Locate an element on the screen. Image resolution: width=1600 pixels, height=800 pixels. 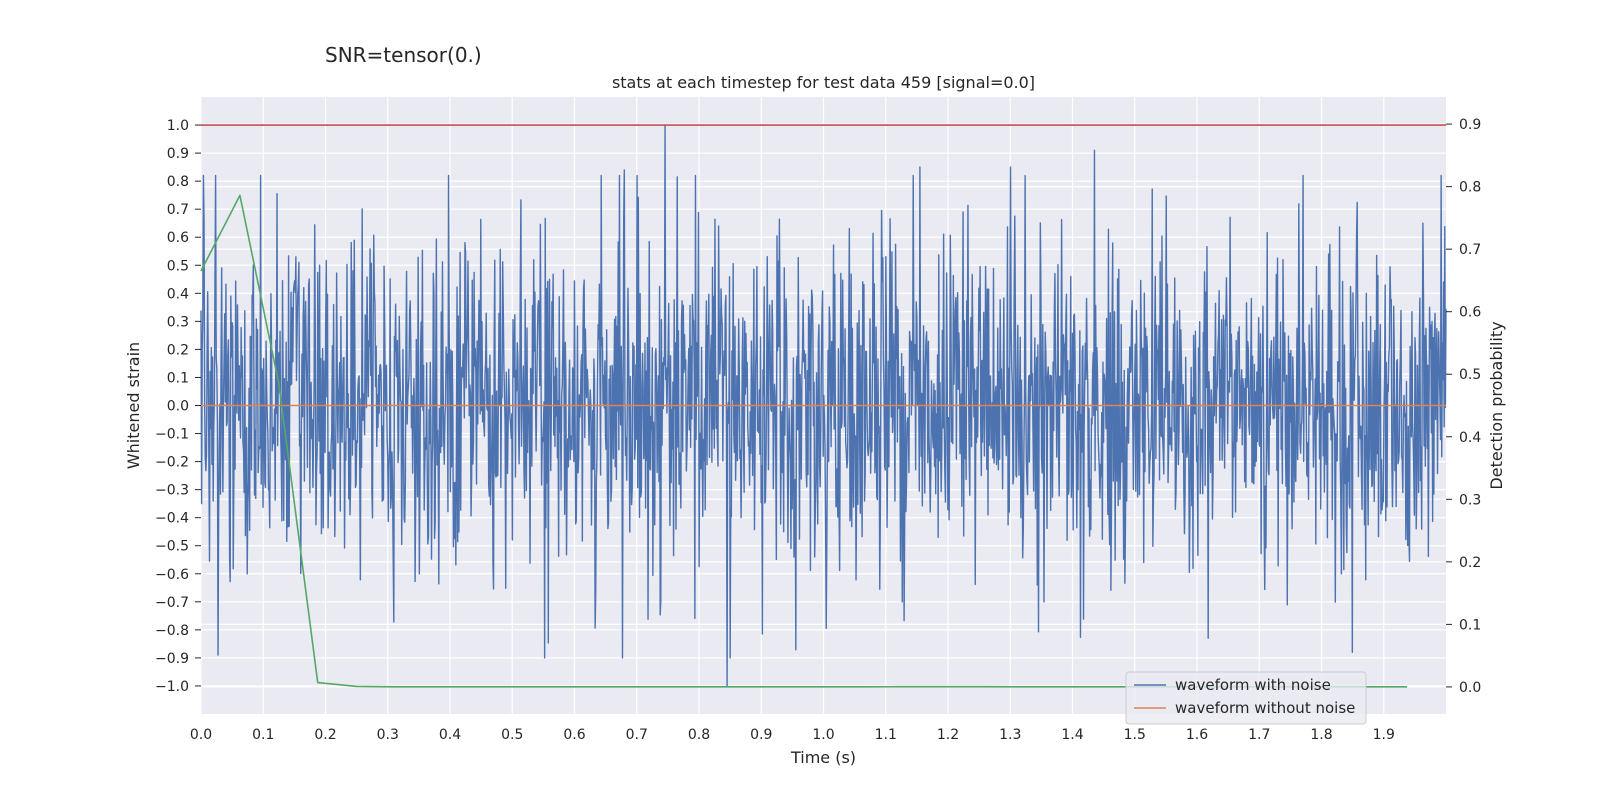
y-left-tick-label: −0.5 is located at coordinates (172, 547).